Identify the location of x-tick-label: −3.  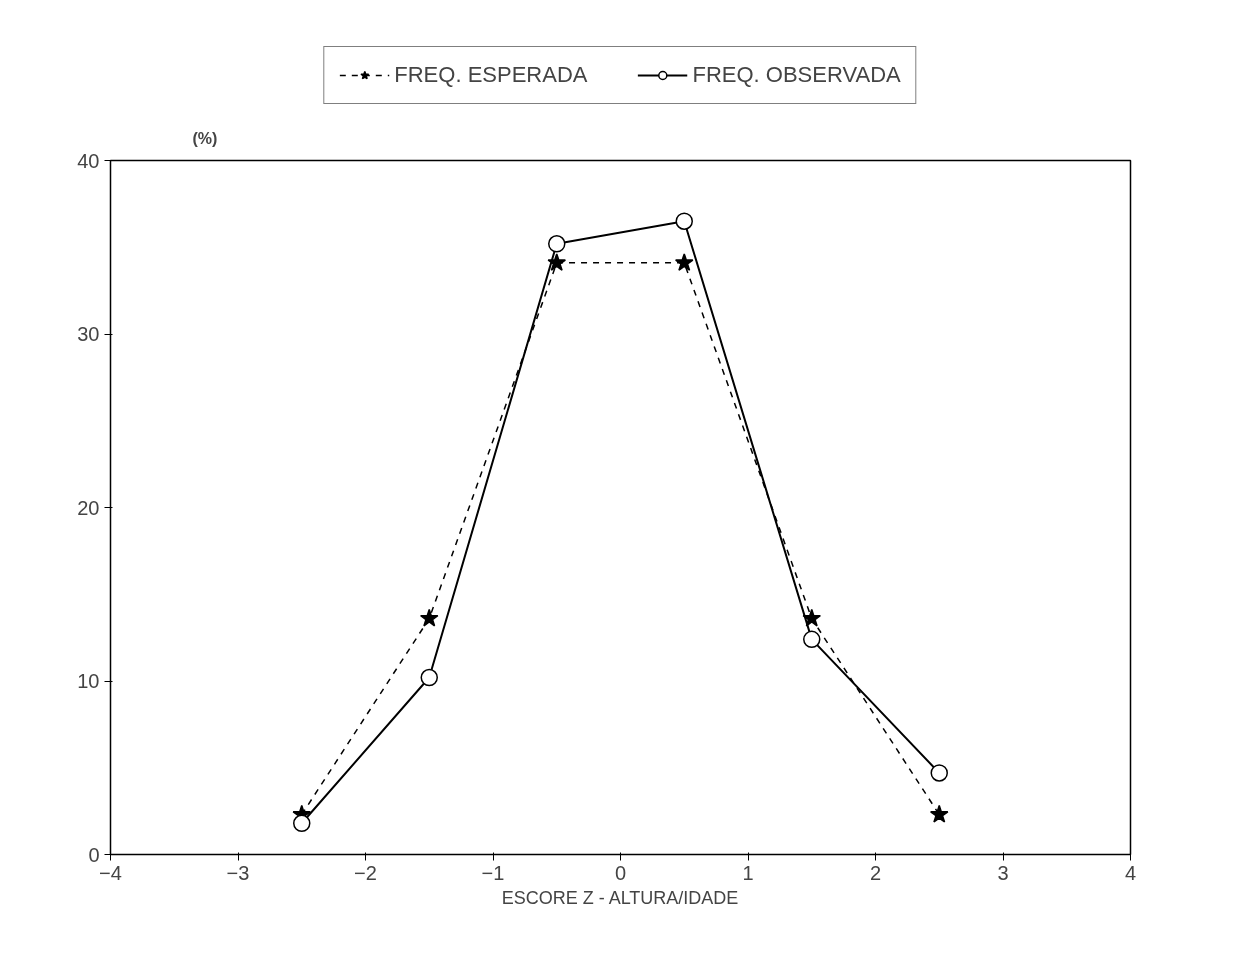
(238, 872).